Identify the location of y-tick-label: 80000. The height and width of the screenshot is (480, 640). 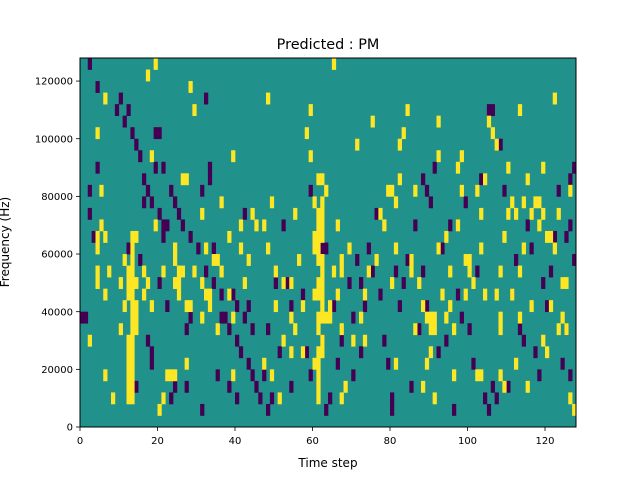
(57, 197).